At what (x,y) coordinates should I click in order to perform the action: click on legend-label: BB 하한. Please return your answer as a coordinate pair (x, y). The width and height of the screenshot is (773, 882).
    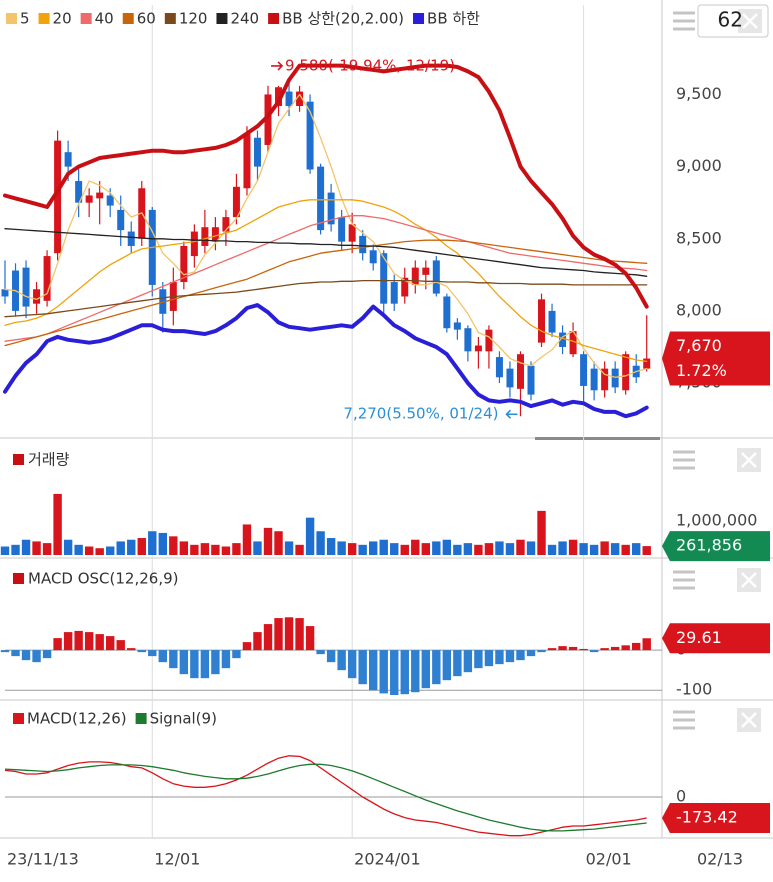
    Looking at the image, I should click on (453, 19).